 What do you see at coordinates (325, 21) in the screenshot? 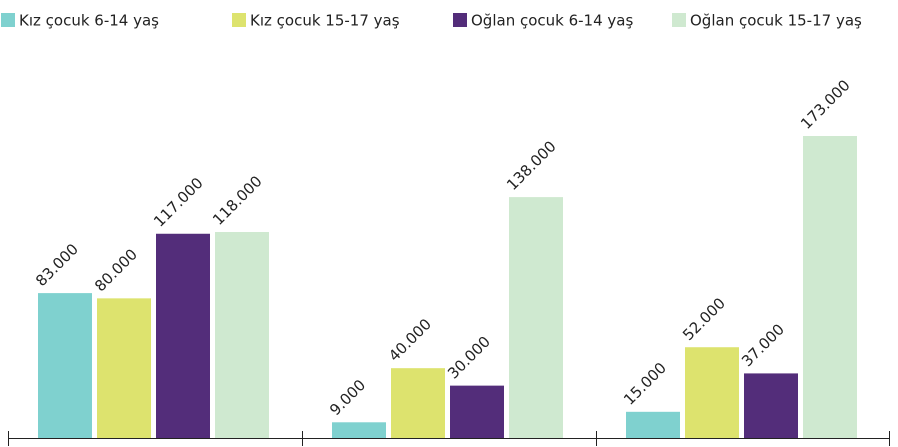
I see `legend-label: Kız çocuk 15-17 yaş` at bounding box center [325, 21].